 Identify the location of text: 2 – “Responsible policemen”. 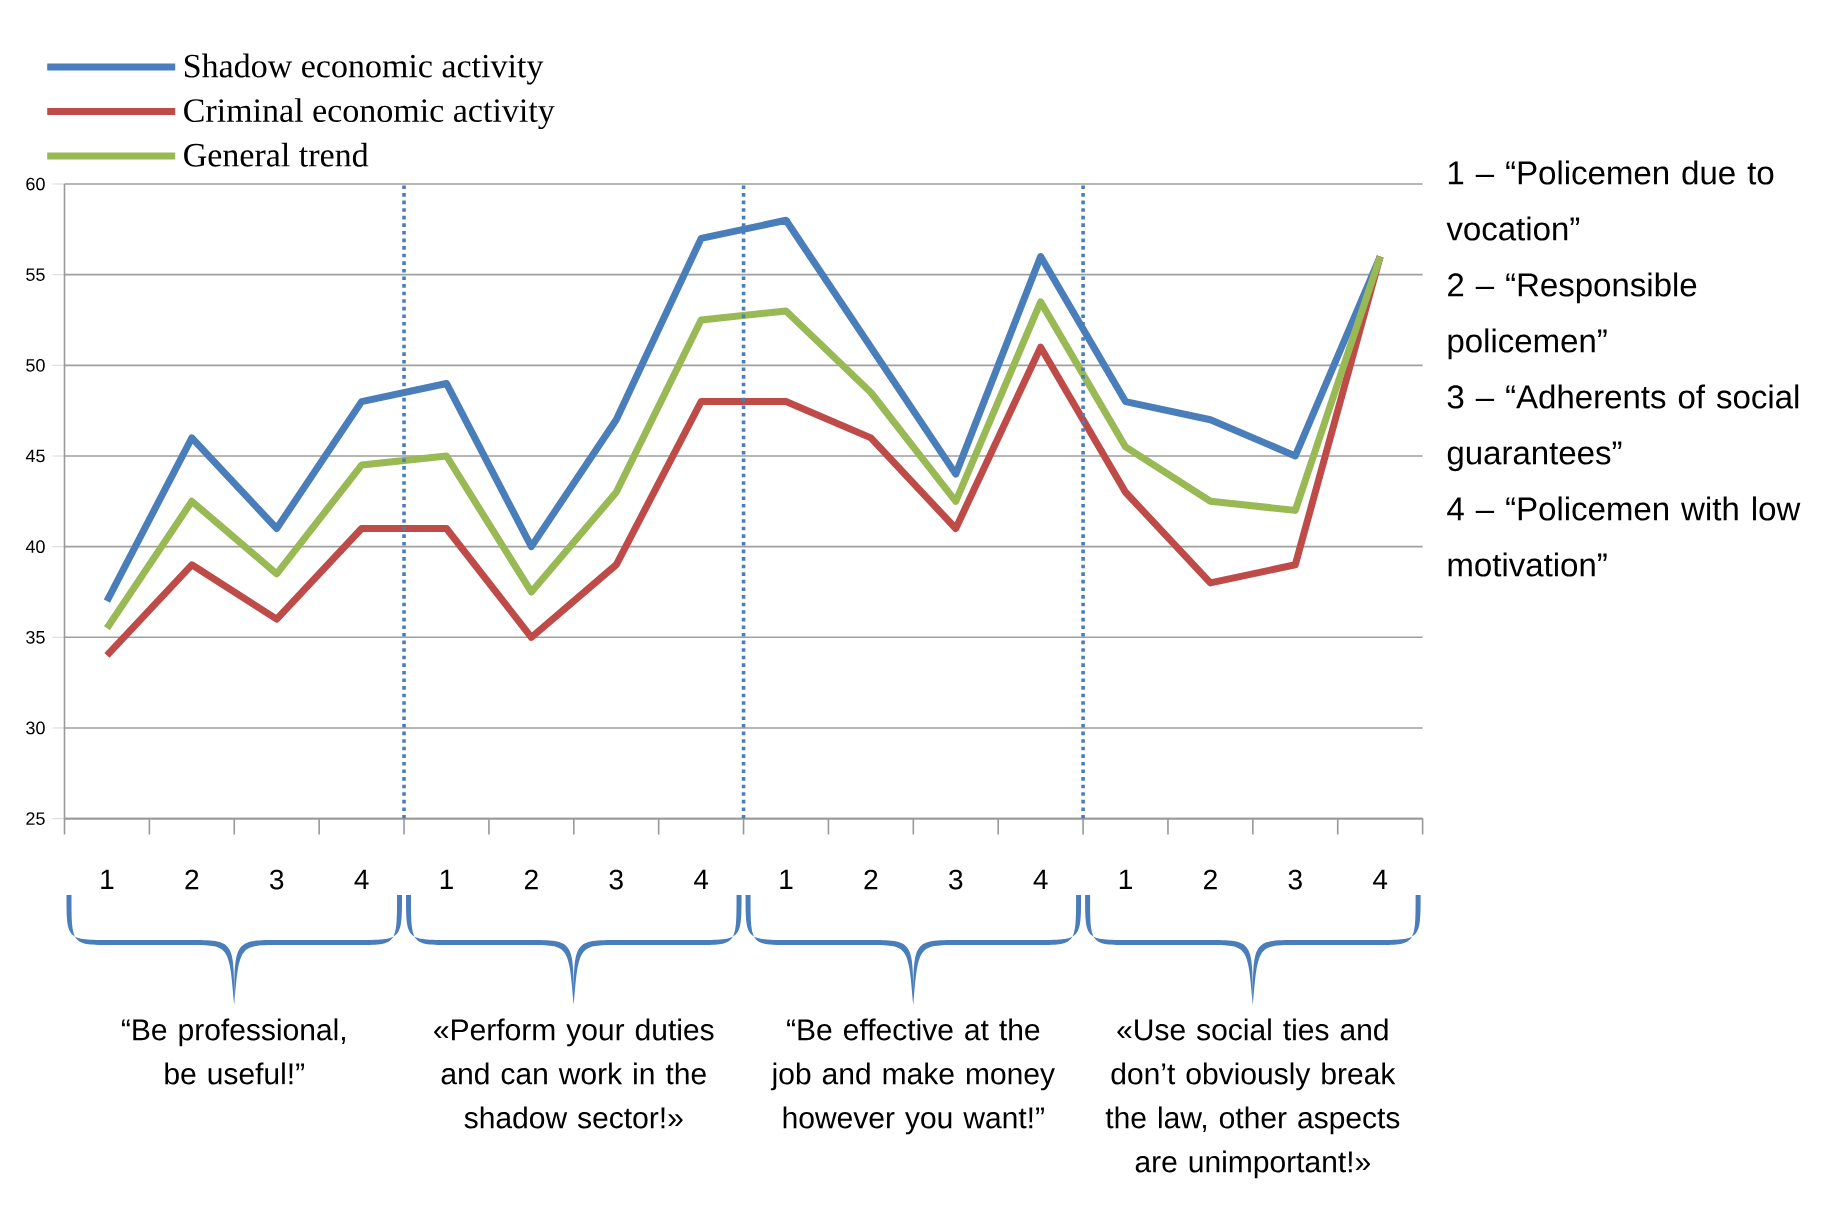
(1572, 316).